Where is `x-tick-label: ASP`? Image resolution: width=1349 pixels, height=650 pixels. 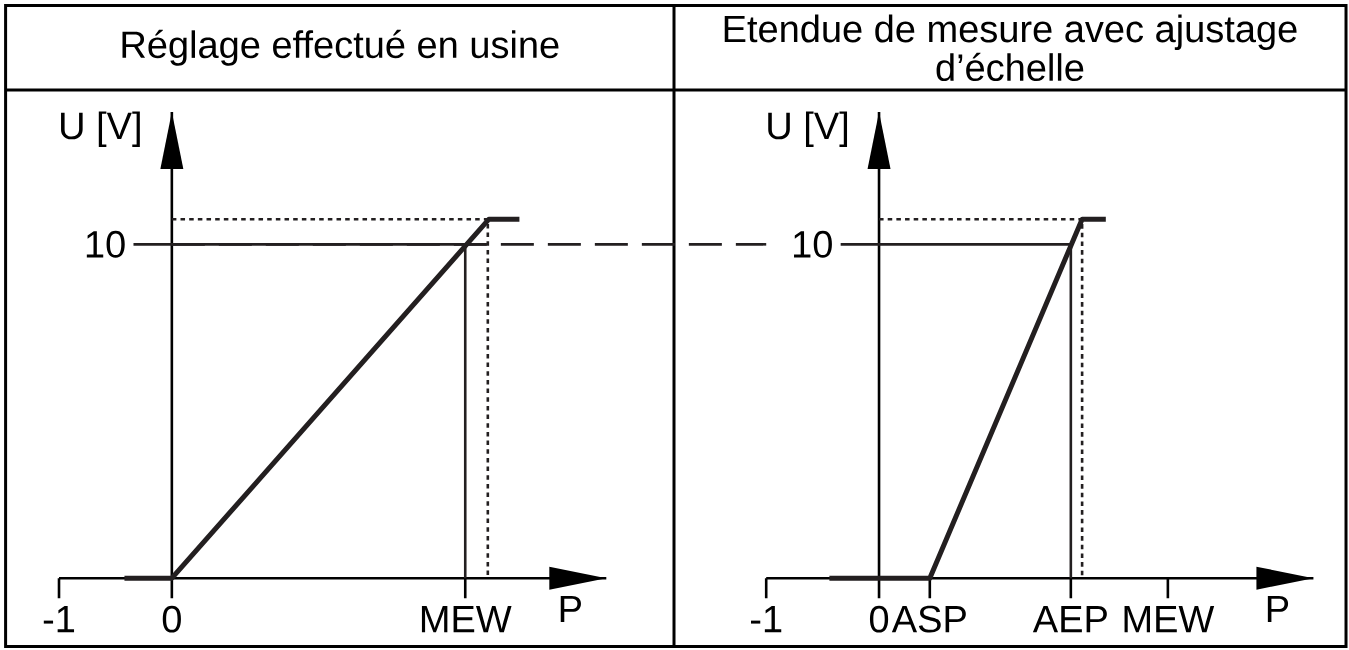
x-tick-label: ASP is located at coordinates (928, 619).